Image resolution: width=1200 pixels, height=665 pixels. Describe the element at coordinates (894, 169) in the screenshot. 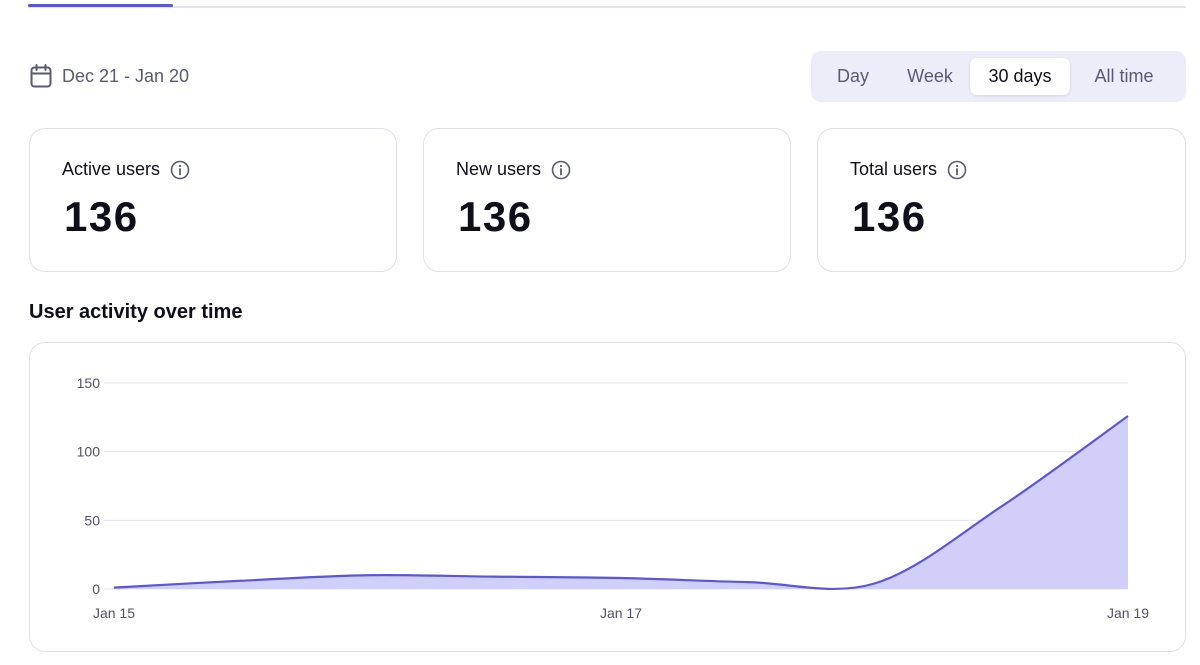

I see `stat-label: Total users` at that location.